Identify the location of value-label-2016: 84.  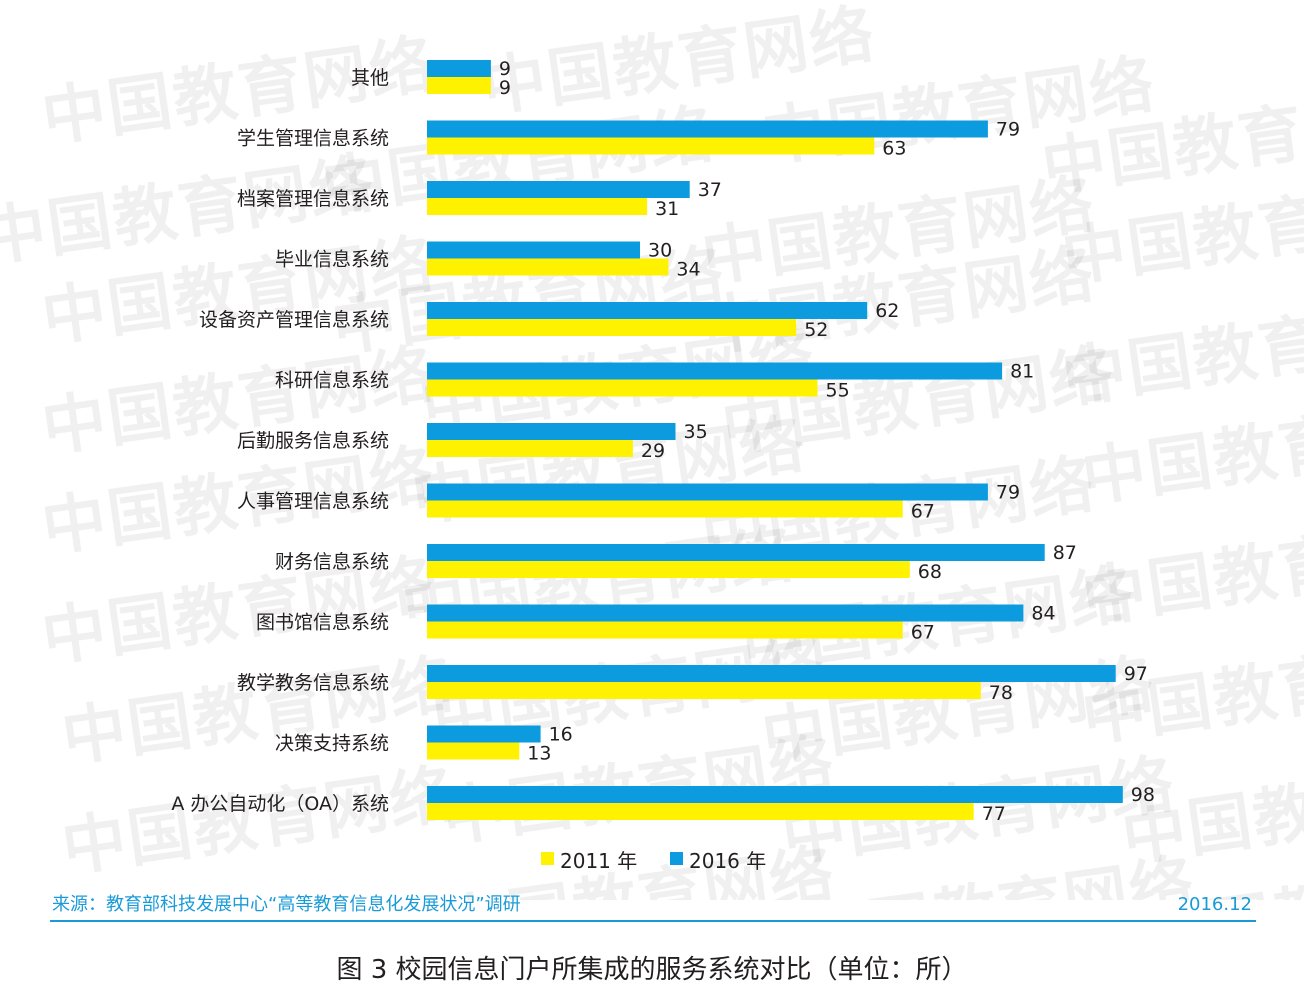
(1043, 614).